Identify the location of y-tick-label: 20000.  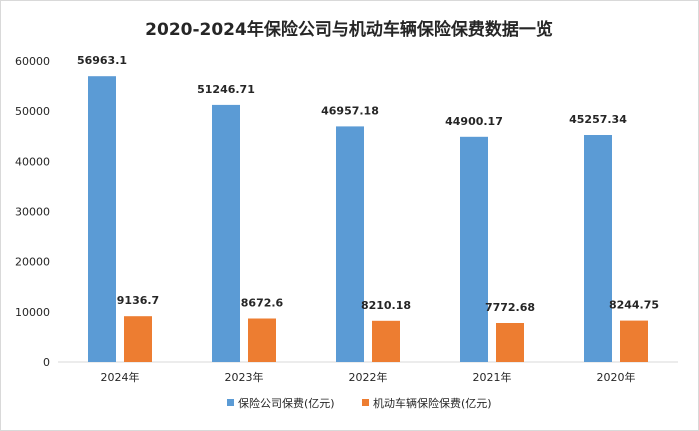
(32, 262).